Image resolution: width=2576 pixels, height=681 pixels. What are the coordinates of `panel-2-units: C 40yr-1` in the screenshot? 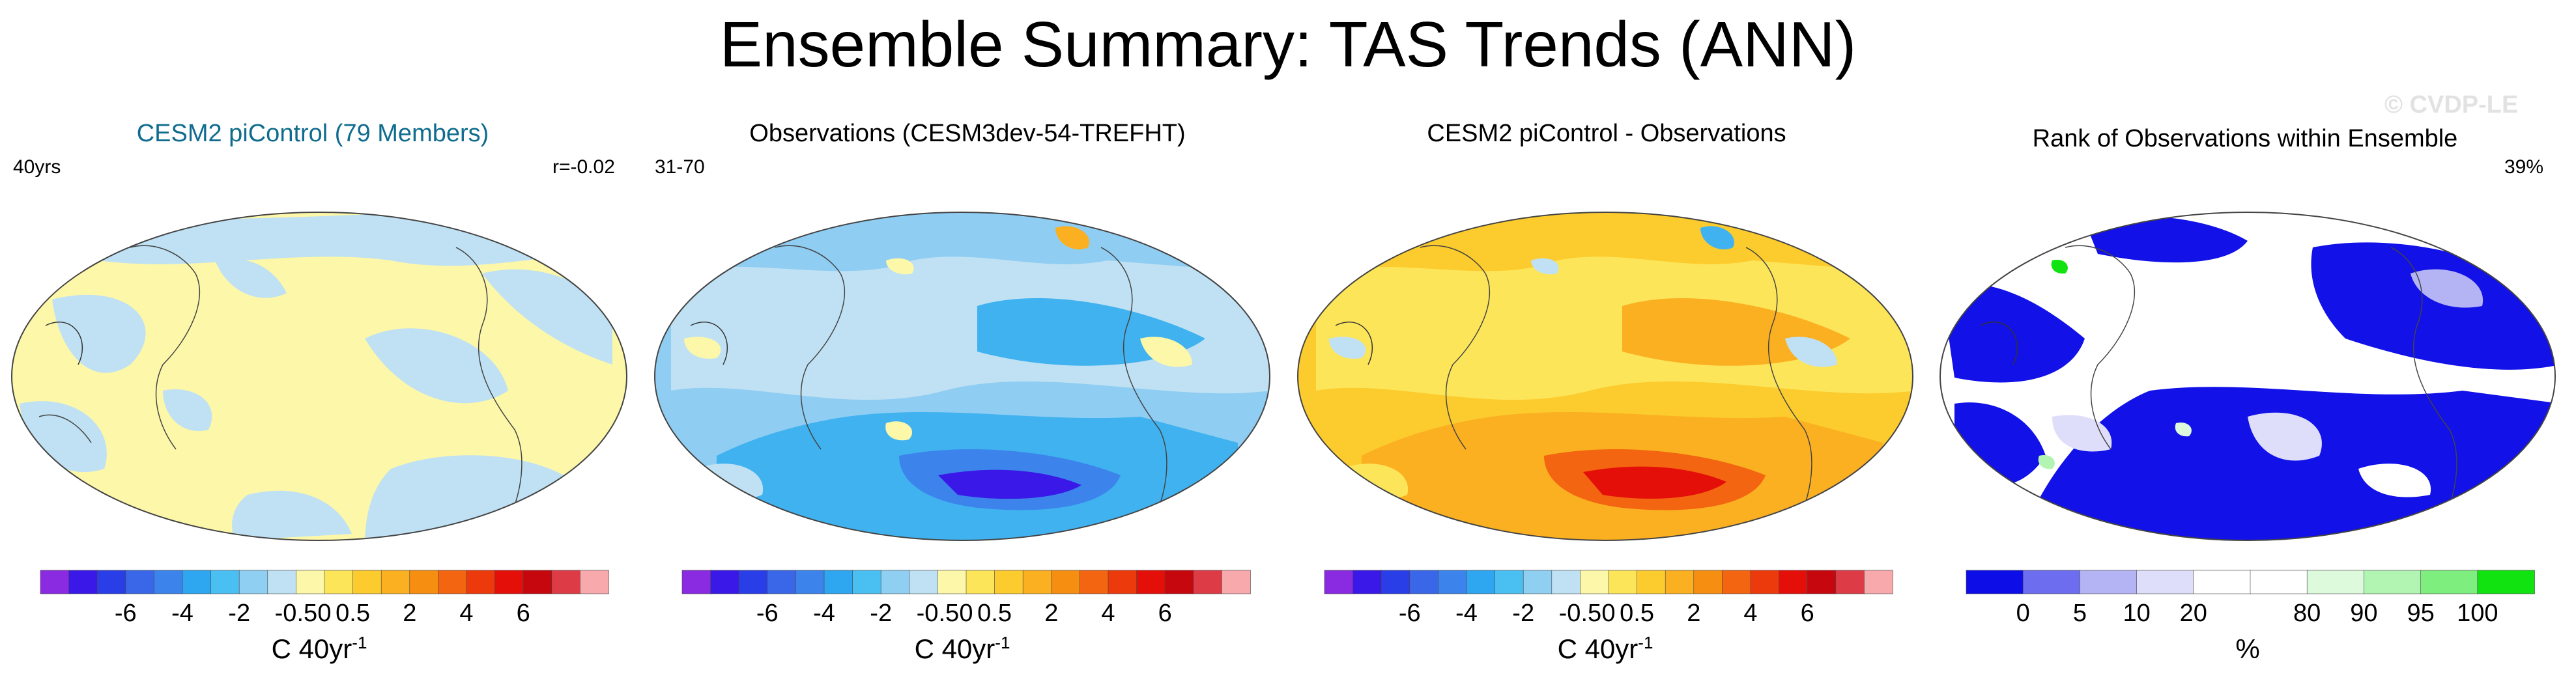 It's located at (962, 648).